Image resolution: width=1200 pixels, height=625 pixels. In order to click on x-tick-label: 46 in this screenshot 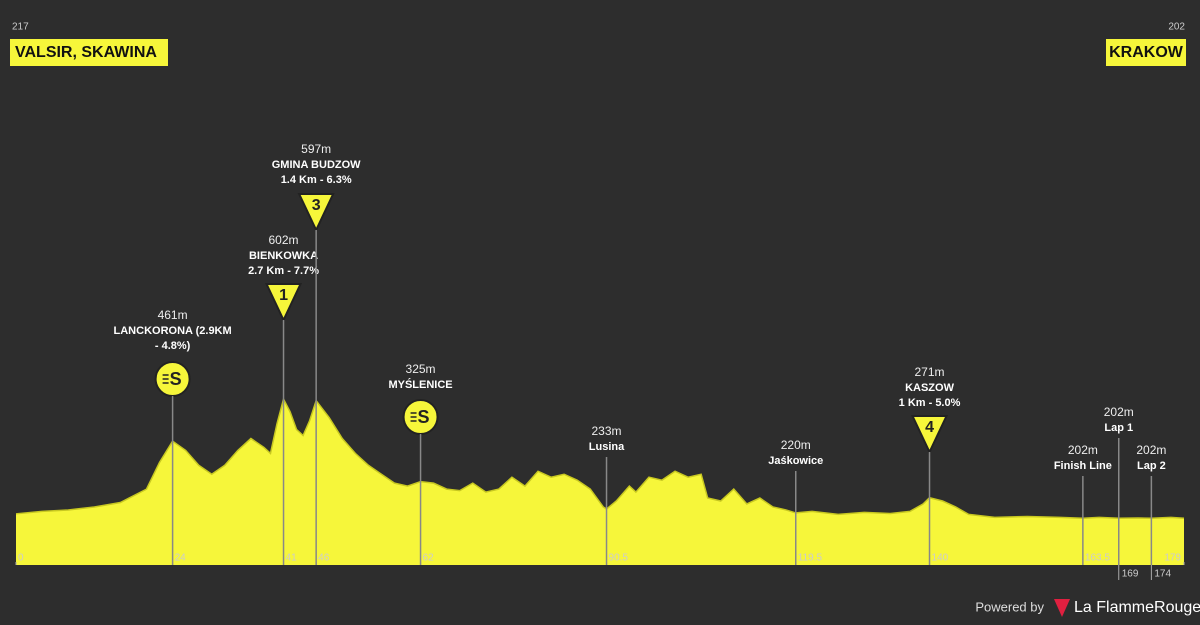, I will do `click(324, 558)`.